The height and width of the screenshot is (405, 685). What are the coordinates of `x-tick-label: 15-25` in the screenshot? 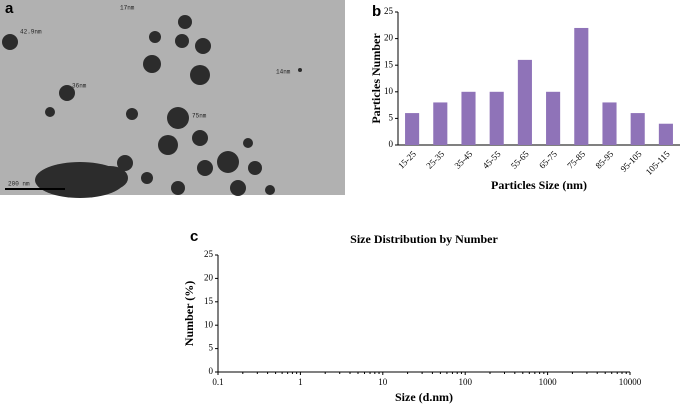 It's located at (407, 159).